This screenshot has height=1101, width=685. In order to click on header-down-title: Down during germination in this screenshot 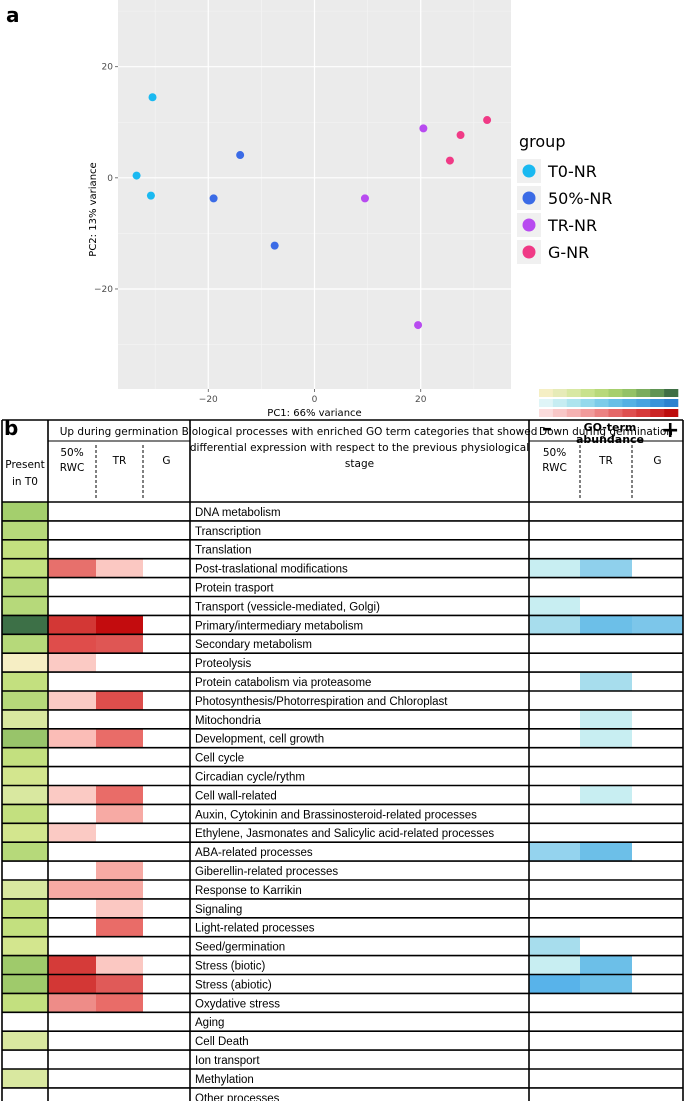, I will do `click(606, 432)`.